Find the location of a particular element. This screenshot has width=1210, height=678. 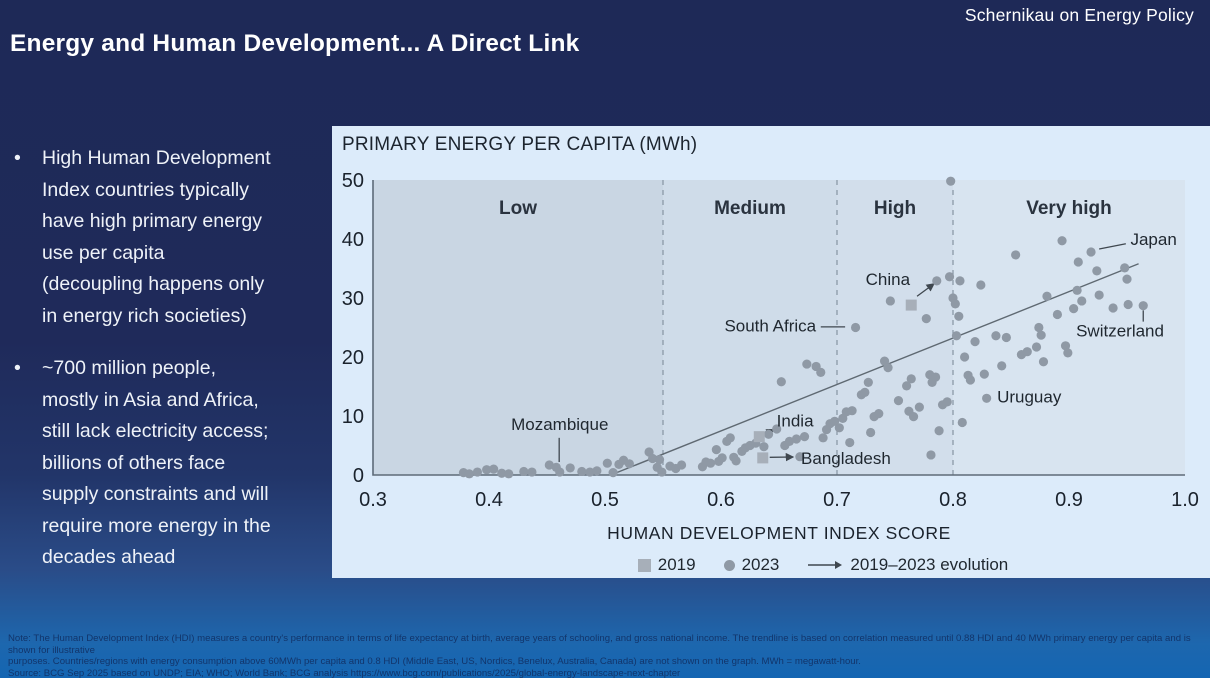

band-label-high: High is located at coordinates (895, 208).